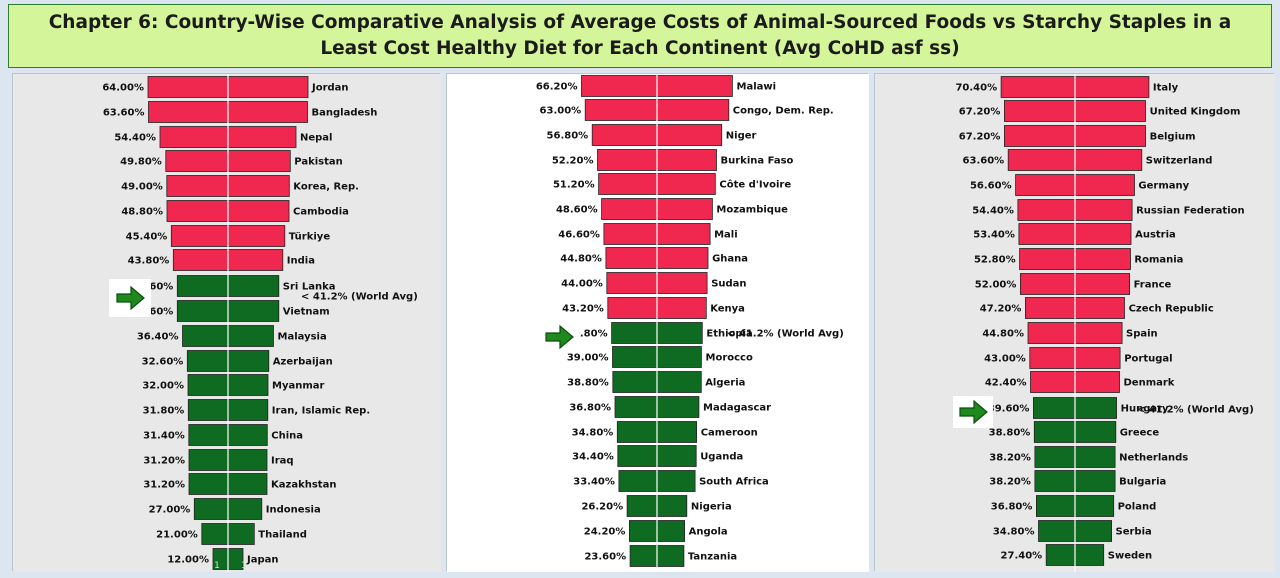  What do you see at coordinates (1142, 334) in the screenshot?
I see `category-label-spain: Spain` at bounding box center [1142, 334].